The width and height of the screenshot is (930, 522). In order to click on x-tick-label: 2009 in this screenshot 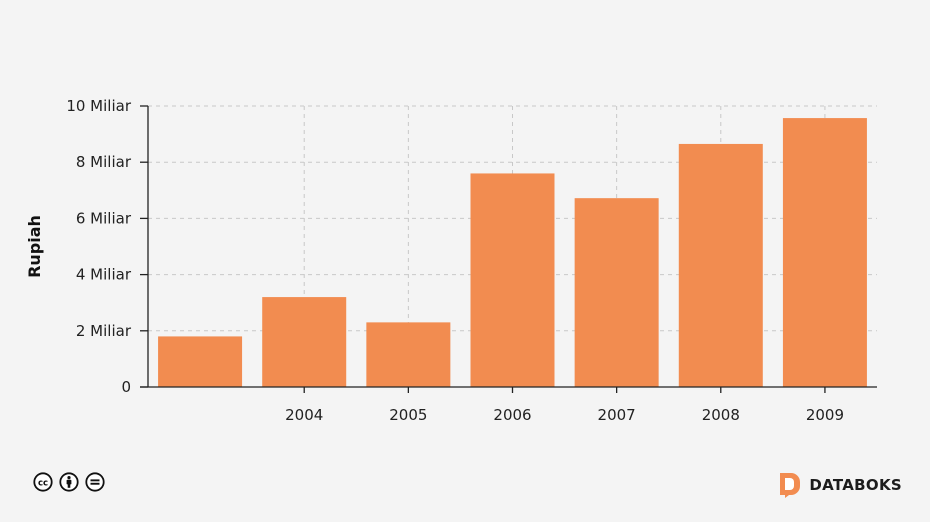, I will do `click(825, 415)`.